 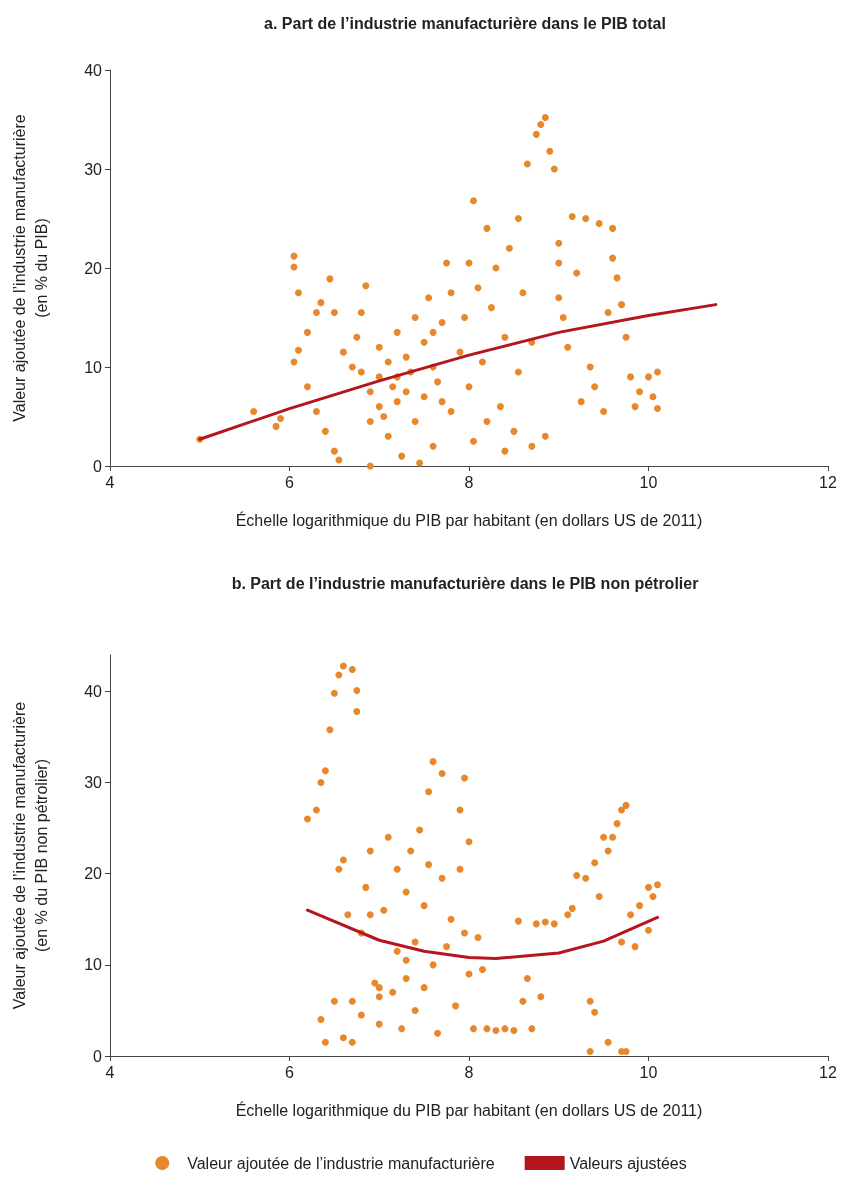 I want to click on y-axis-title: Valeur ajoutée de l’industrie manufacturière (en % du PIB), so click(x=30, y=268).